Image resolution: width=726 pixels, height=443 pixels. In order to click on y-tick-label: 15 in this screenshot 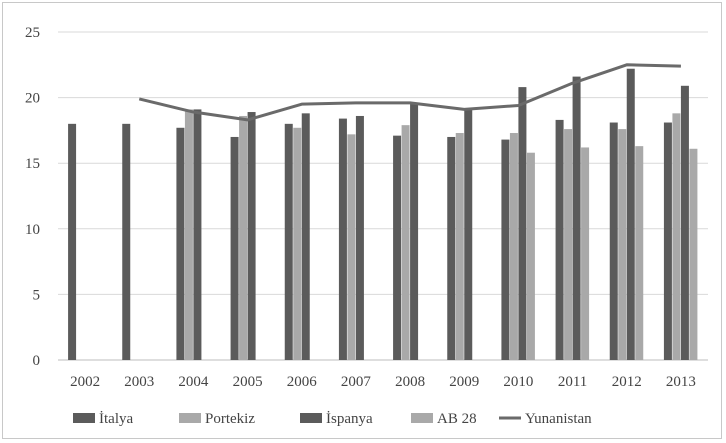, I will do `click(32, 164)`.